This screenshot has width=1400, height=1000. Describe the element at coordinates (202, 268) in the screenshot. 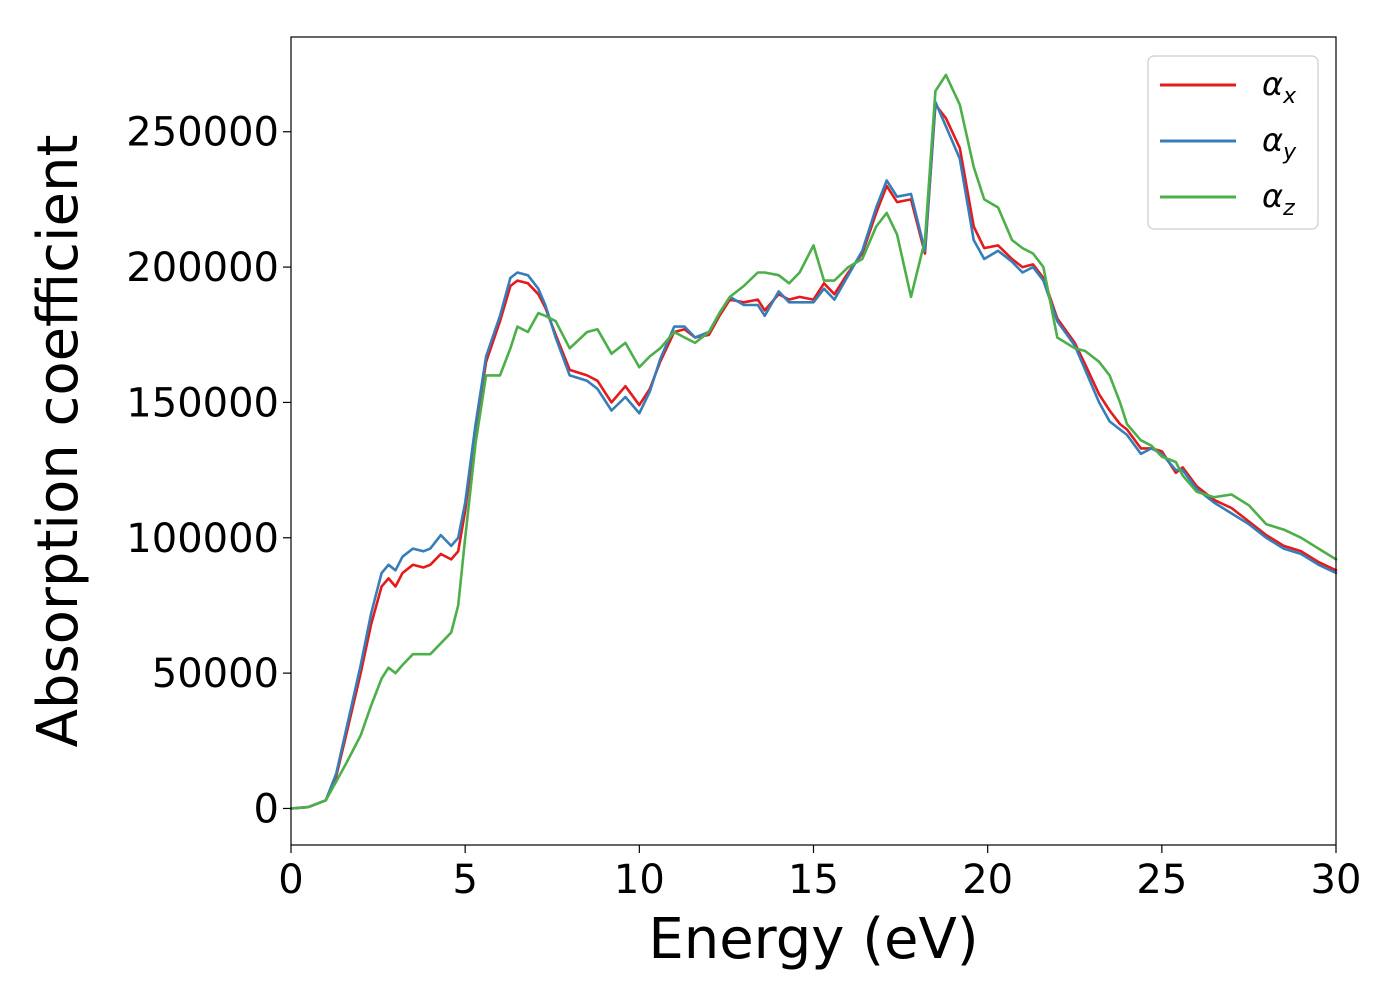

I see `y-tick-label: 200000` at that location.